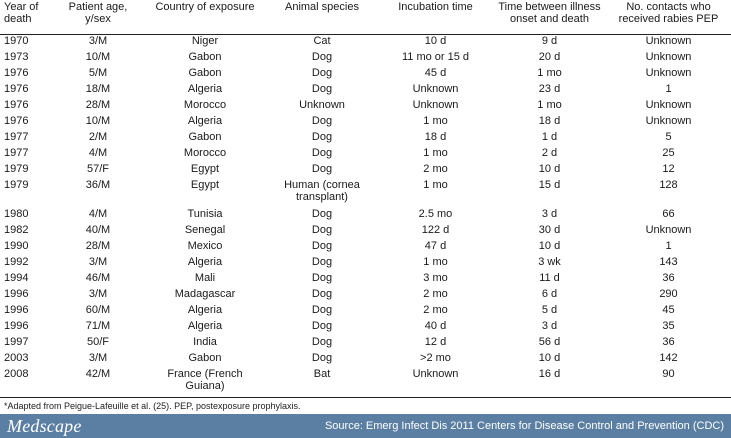 The width and height of the screenshot is (731, 438). What do you see at coordinates (668, 326) in the screenshot?
I see `cell-pep-contacts: 35` at bounding box center [668, 326].